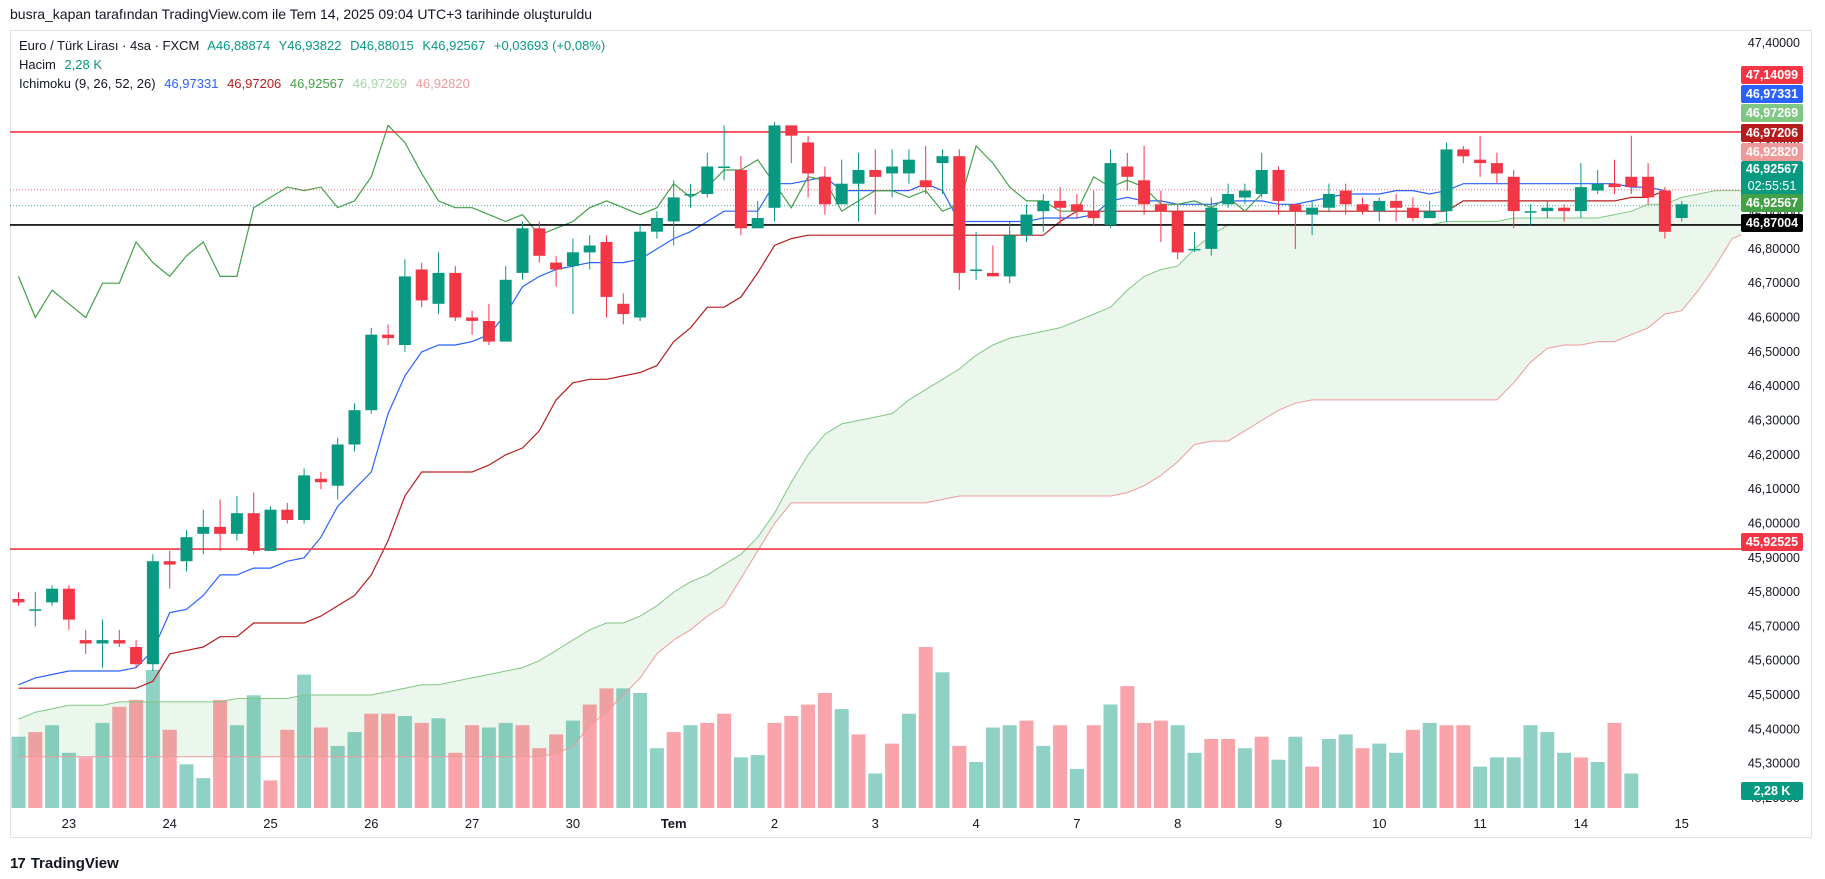 The image size is (1825, 879). What do you see at coordinates (1772, 75) in the screenshot?
I see `price-tag: 47,14099` at bounding box center [1772, 75].